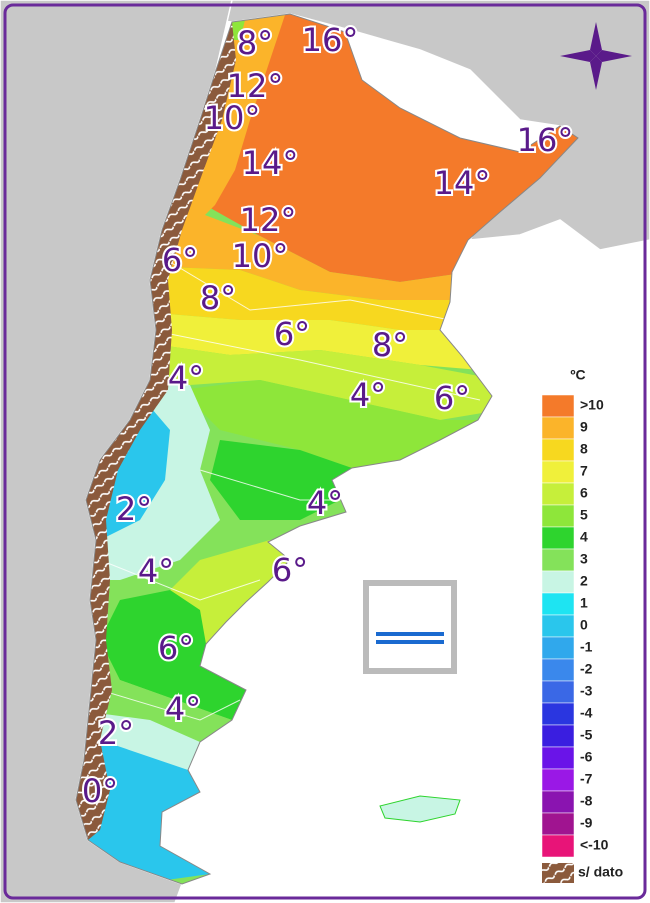 This screenshot has width=650, height=903. I want to click on compass, so click(596, 56).